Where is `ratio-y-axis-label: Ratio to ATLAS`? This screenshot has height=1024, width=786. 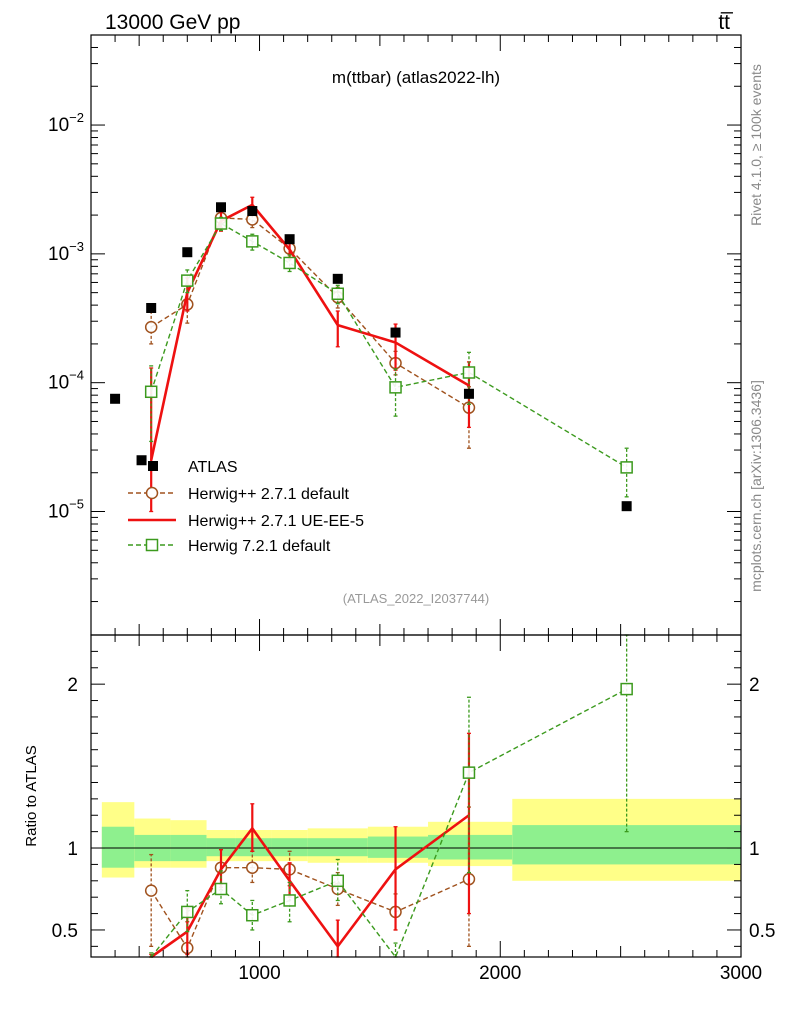
ratio-y-axis-label: Ratio to ATLAS is located at coordinates (31, 795).